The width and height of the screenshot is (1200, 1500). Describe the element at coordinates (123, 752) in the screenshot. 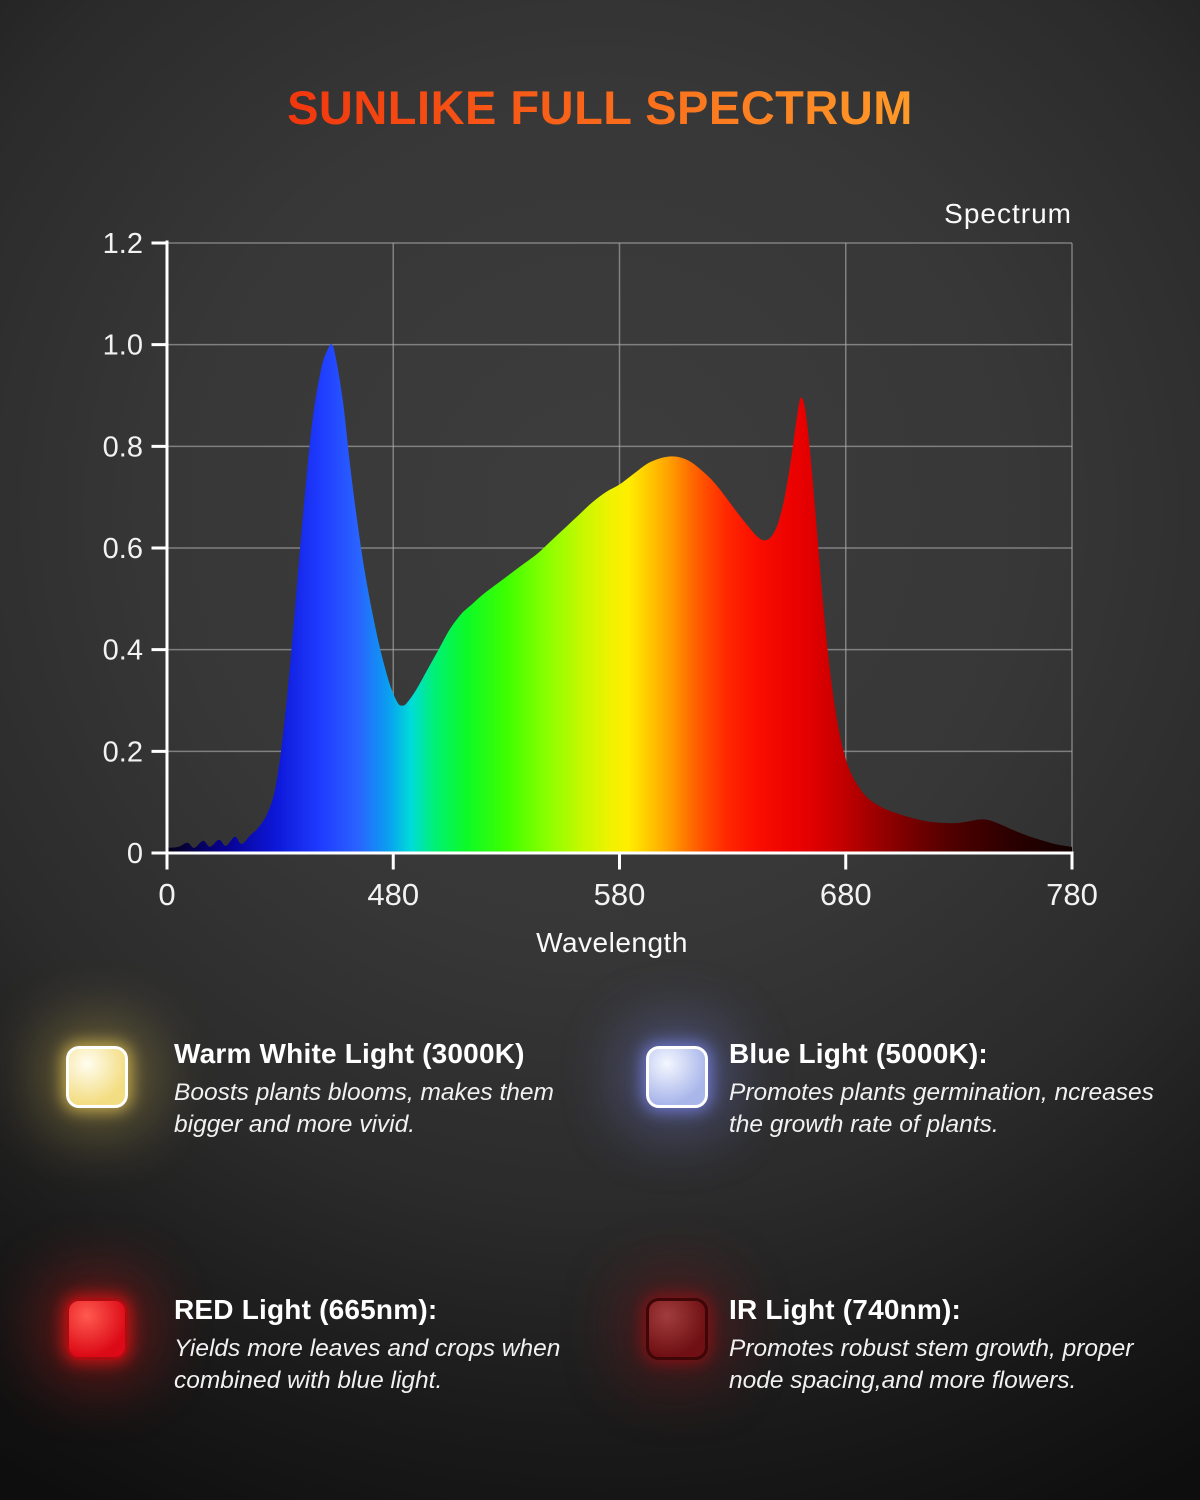

I see `y-tick-label: 0.2` at that location.